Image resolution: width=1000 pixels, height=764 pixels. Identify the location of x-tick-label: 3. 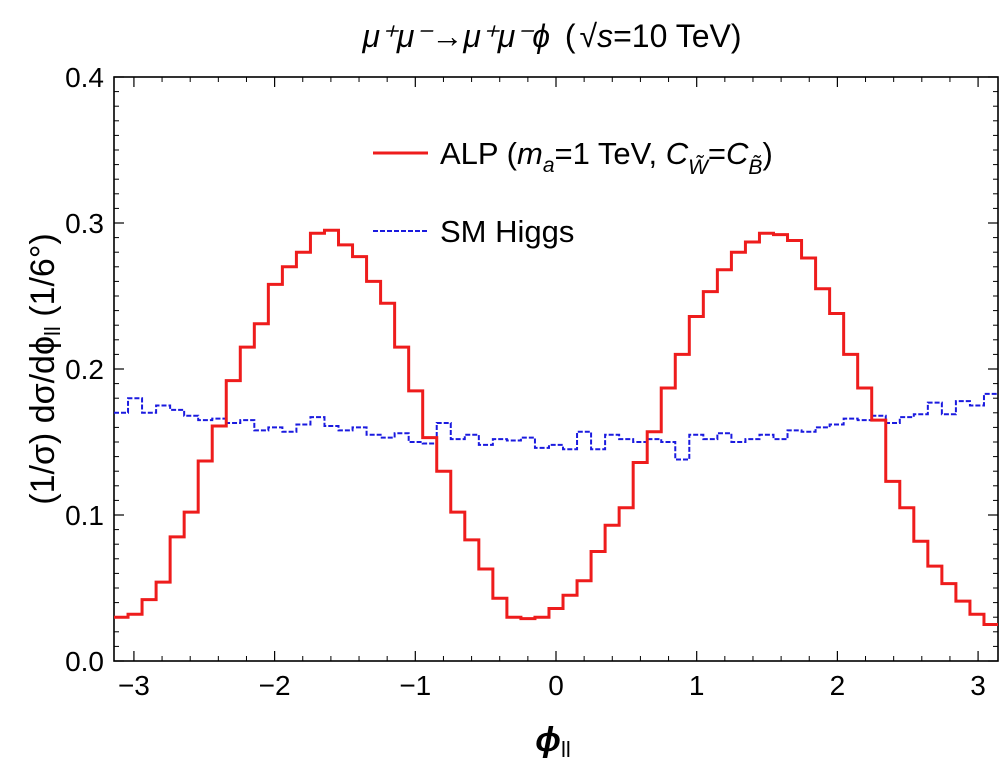
(978, 685).